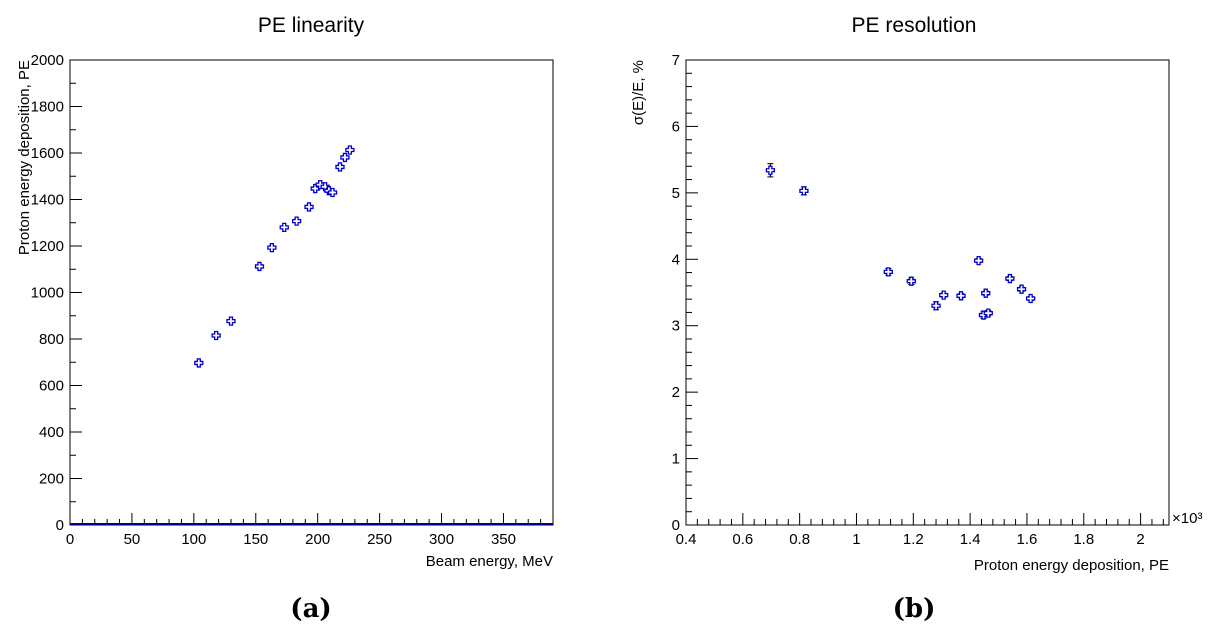 The width and height of the screenshot is (1216, 633). Describe the element at coordinates (686, 539) in the screenshot. I see `panel-b-x-tick-label: 0.4` at that location.